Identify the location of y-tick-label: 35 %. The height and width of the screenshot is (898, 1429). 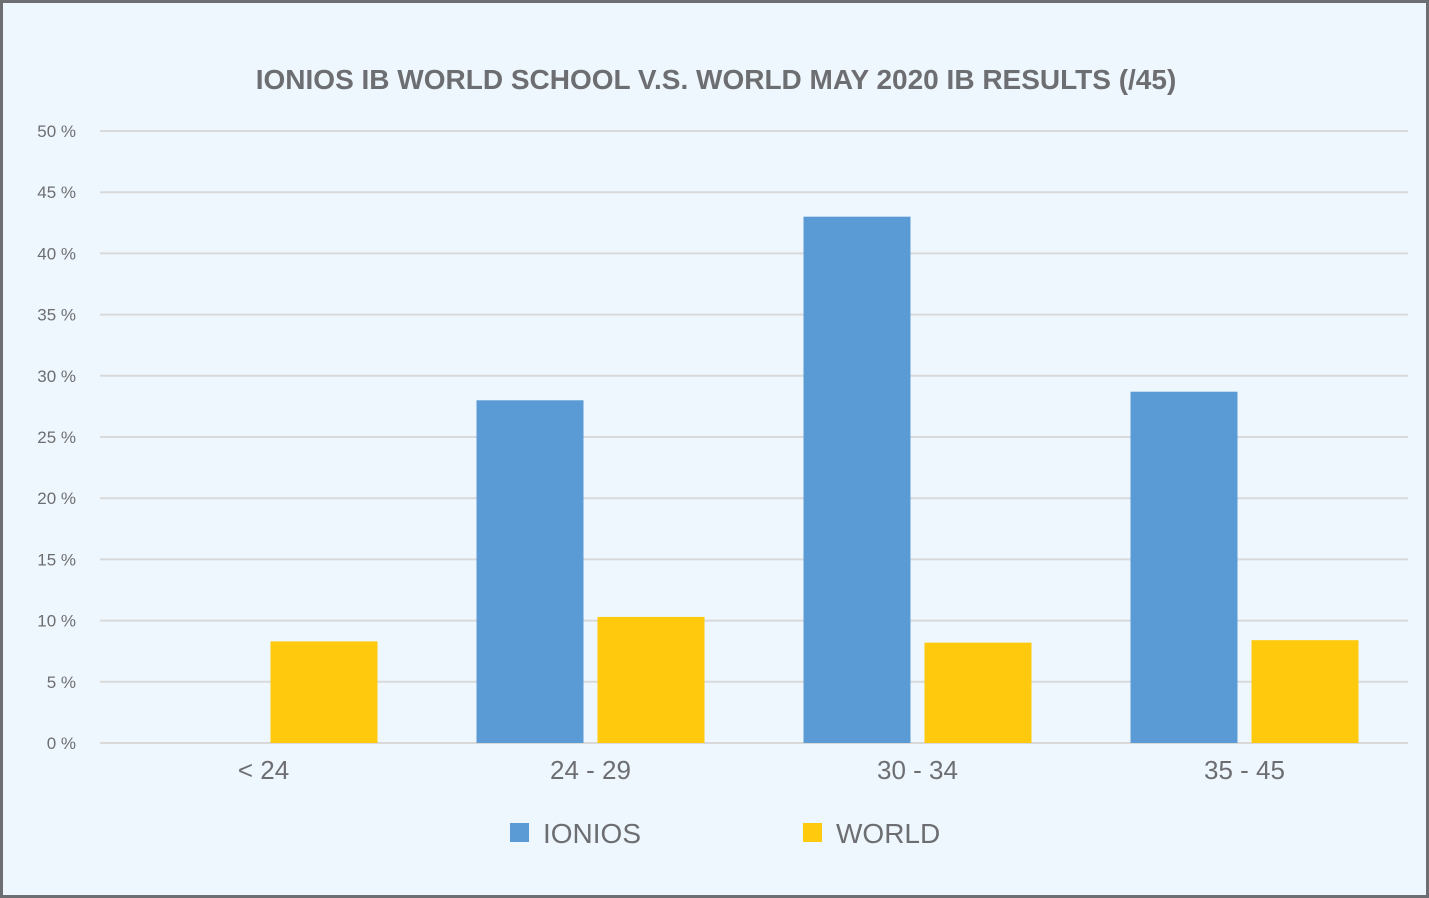
(56, 315).